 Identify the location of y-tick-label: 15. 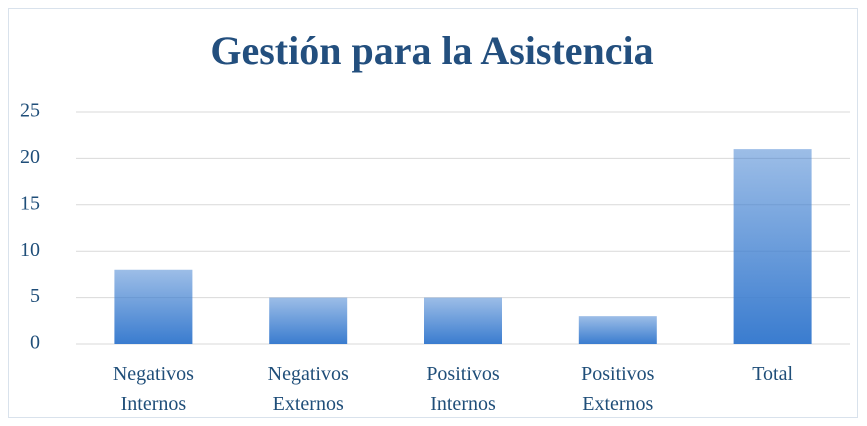
(30, 203).